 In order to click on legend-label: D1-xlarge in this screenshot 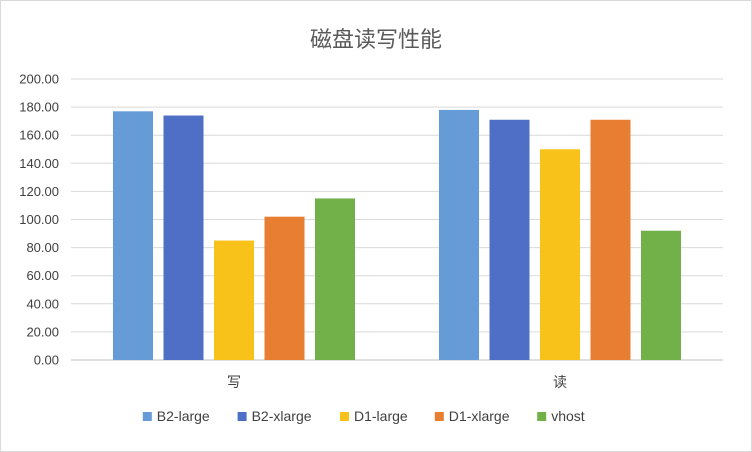, I will do `click(479, 416)`.